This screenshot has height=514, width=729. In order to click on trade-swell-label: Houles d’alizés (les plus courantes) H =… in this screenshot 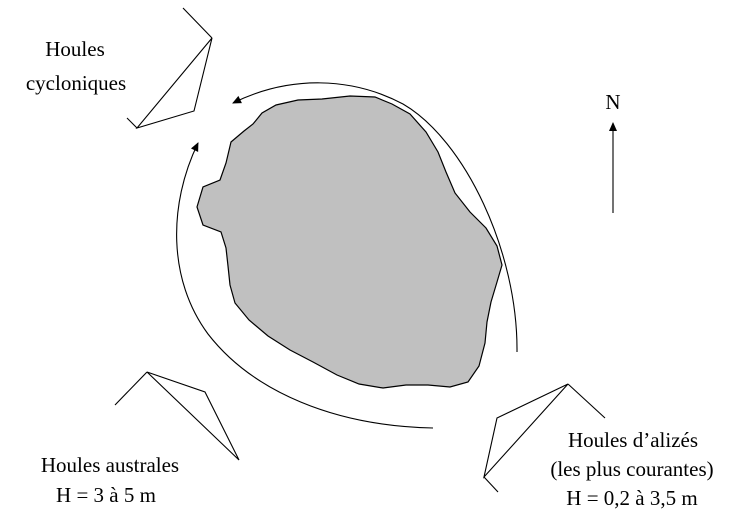, I will do `click(631, 469)`.